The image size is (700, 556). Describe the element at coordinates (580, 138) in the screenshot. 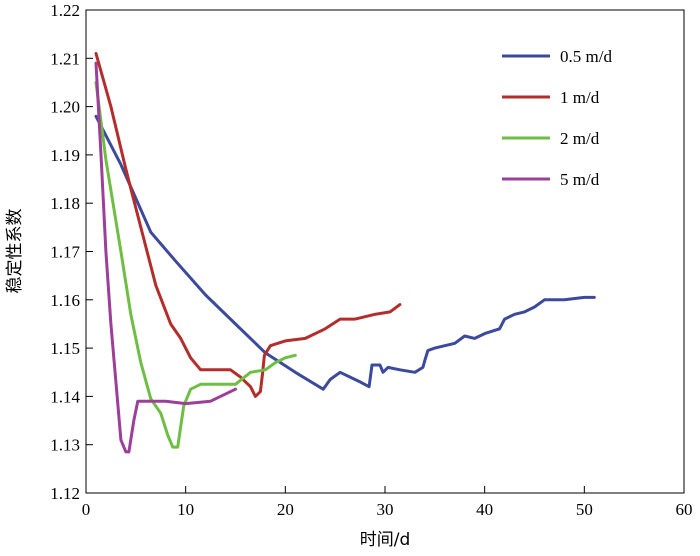

I see `legend-label-3: 2 m/d` at that location.